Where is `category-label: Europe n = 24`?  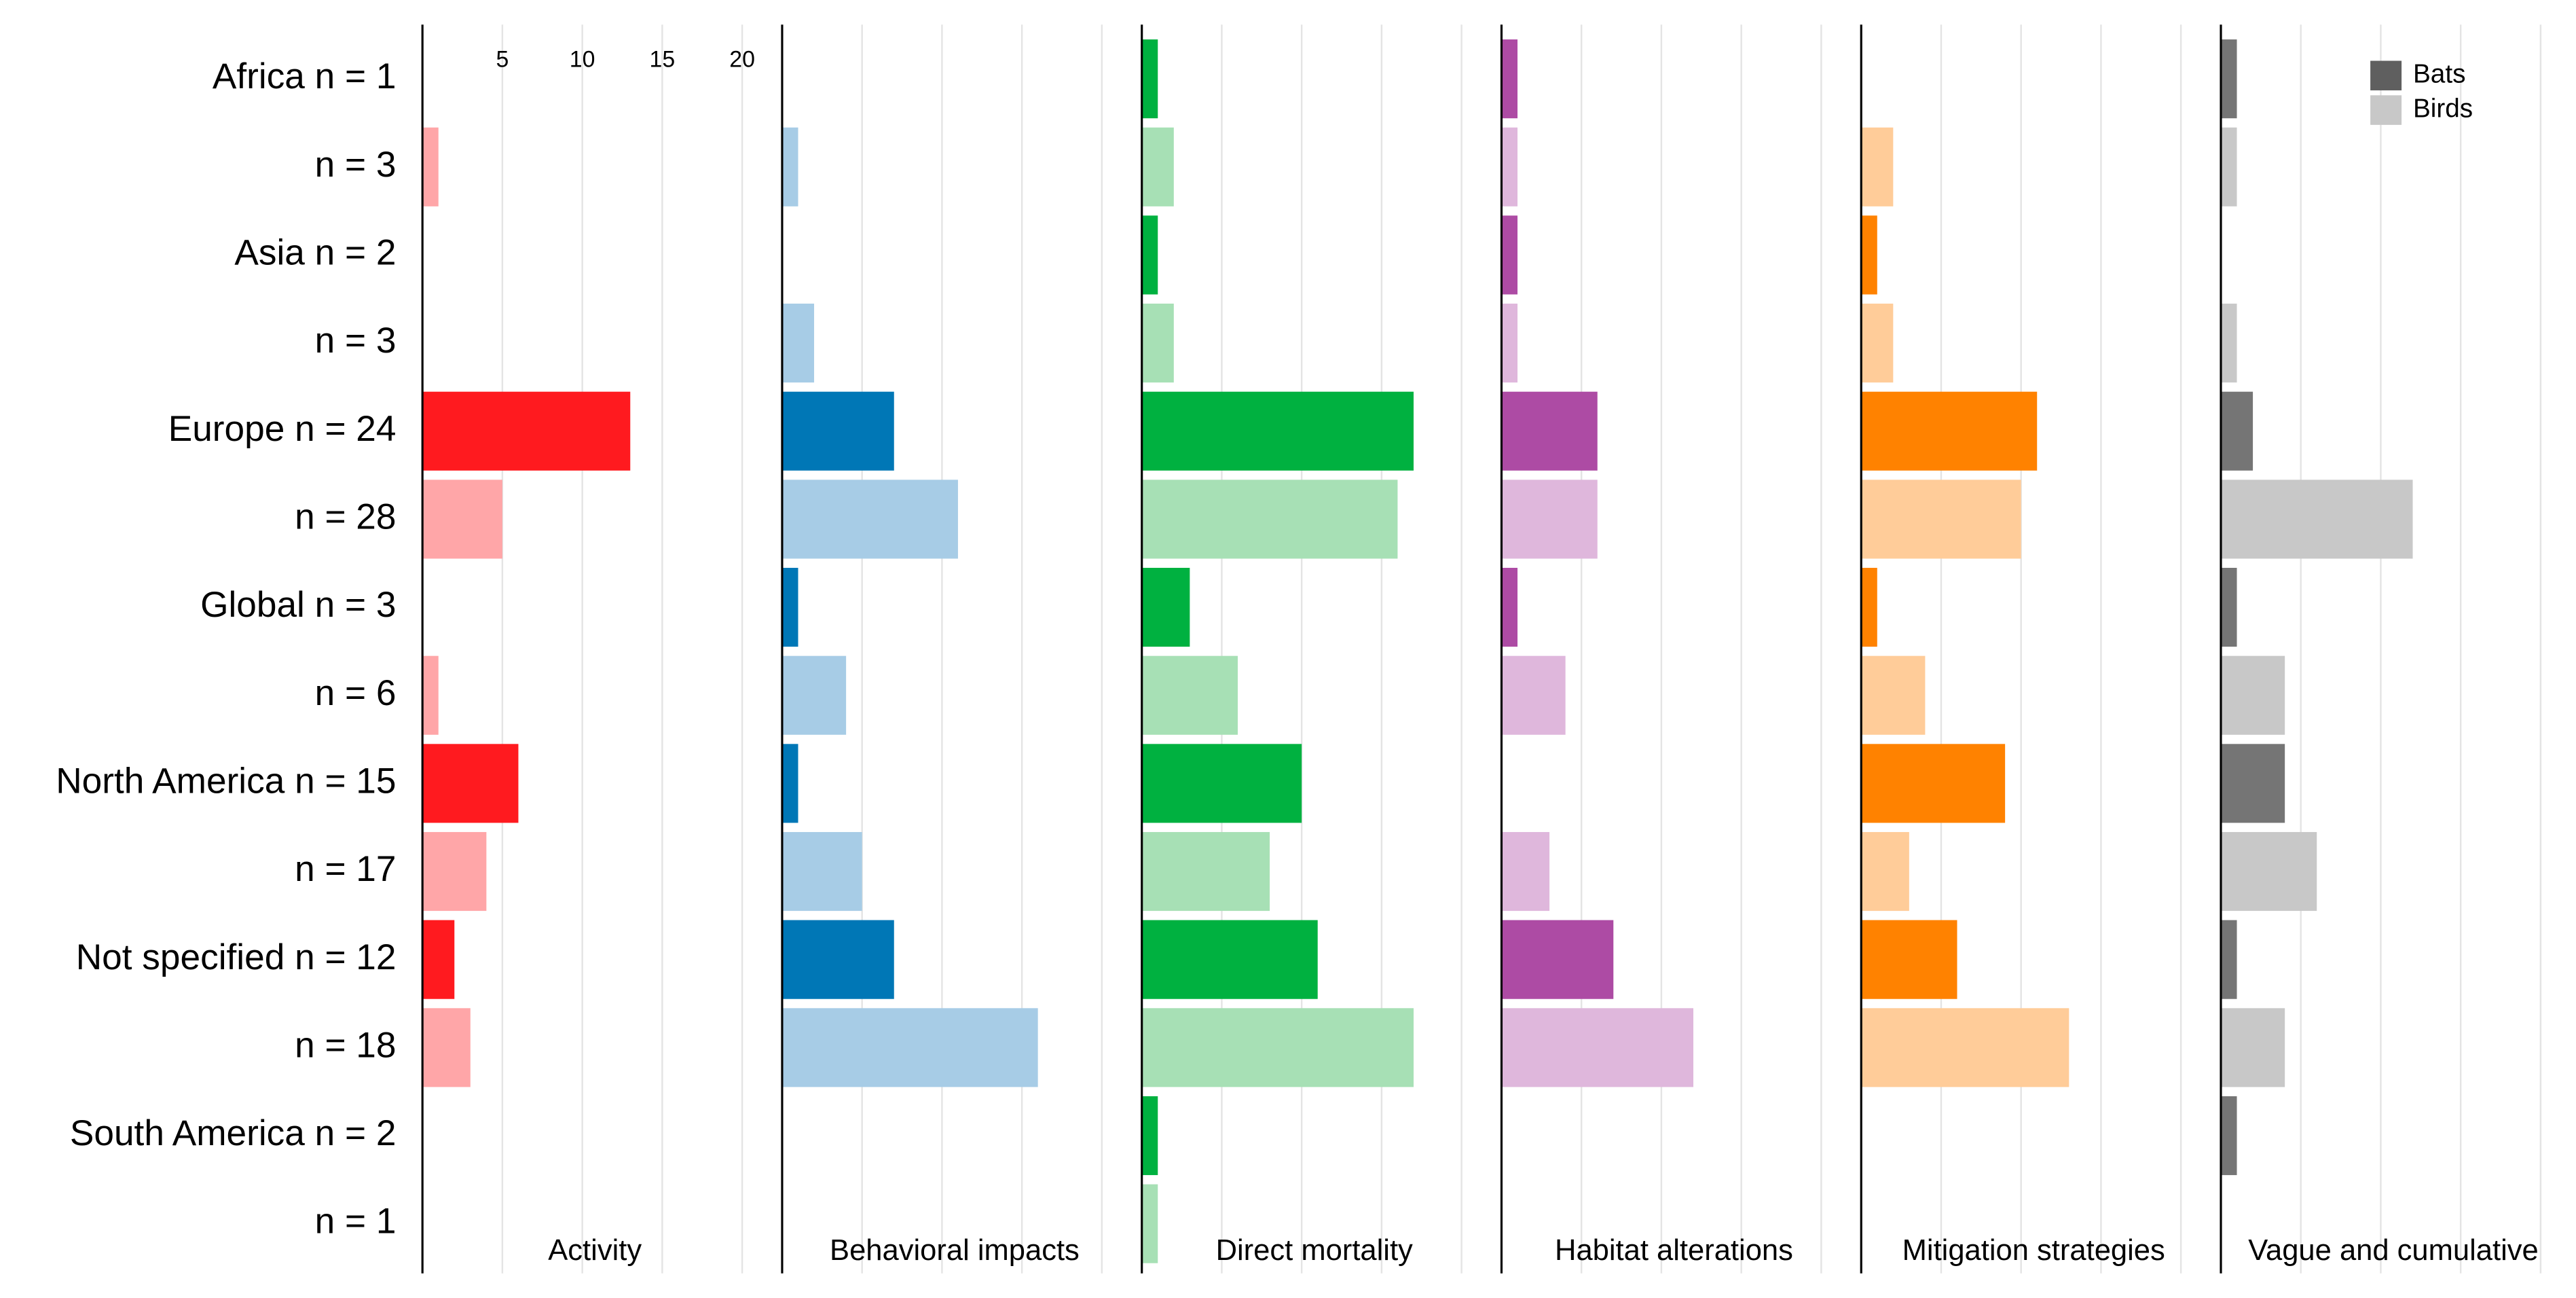
category-label: Europe n = 24 is located at coordinates (282, 429).